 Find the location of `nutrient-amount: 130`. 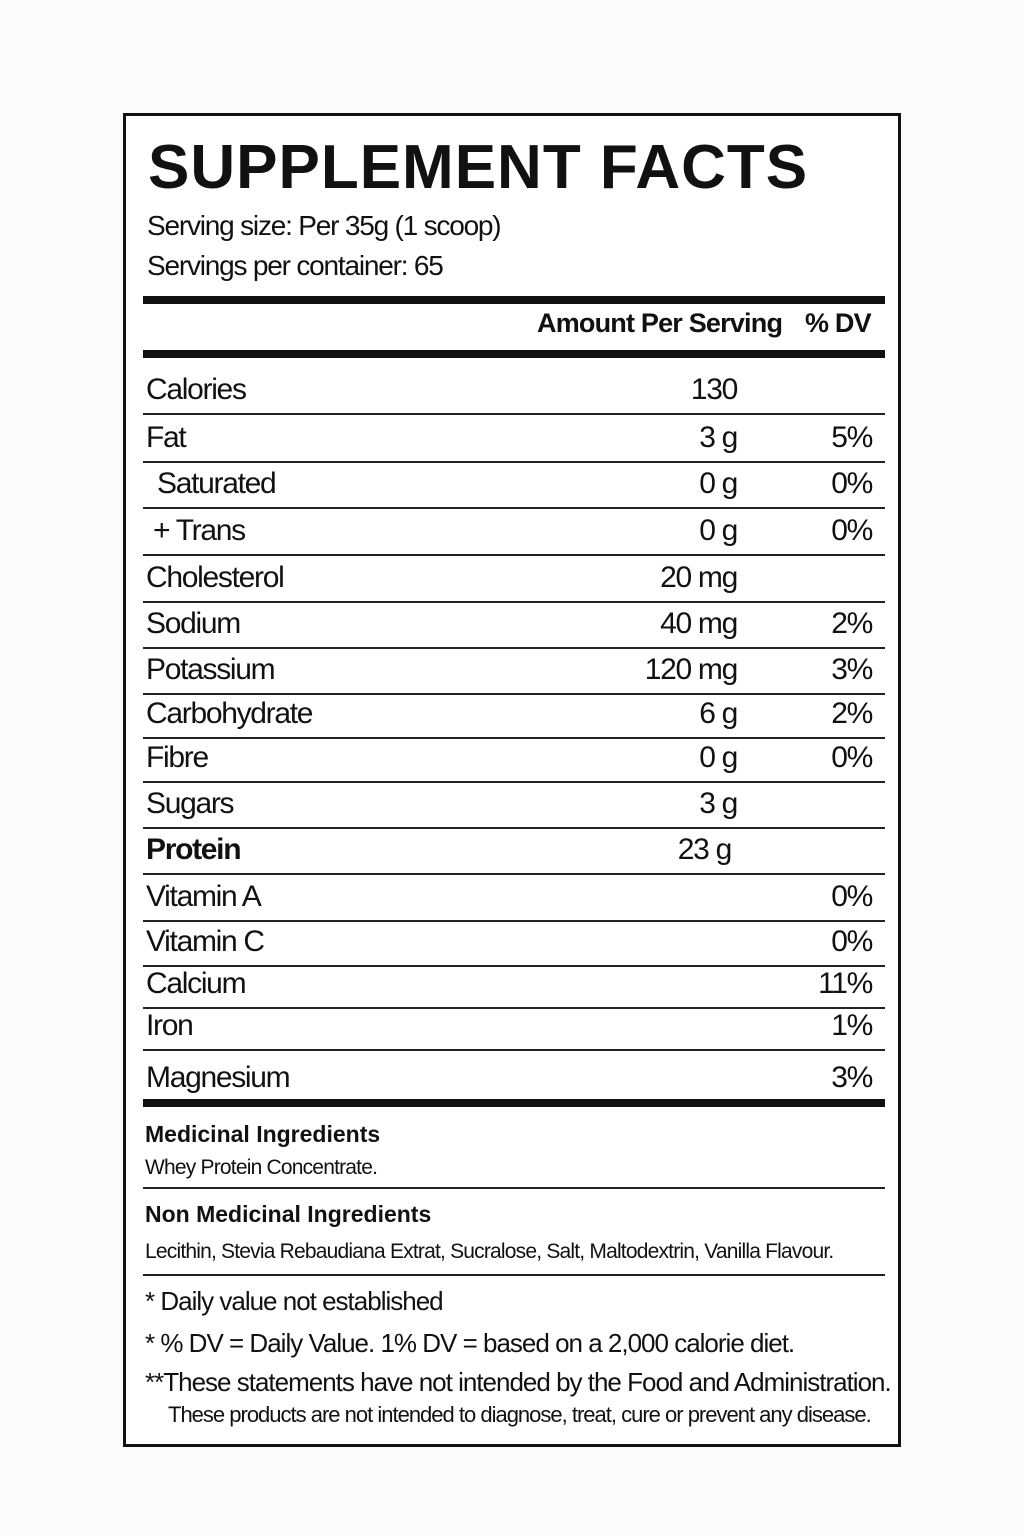

nutrient-amount: 130 is located at coordinates (714, 389).